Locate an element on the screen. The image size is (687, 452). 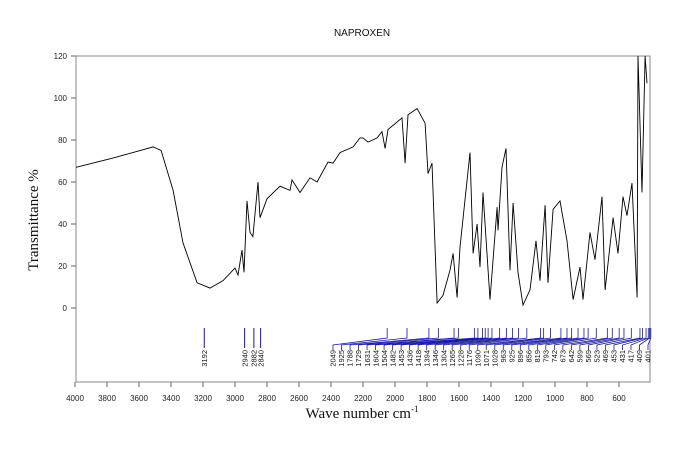
peak-label: 1394 is located at coordinates (426, 358).